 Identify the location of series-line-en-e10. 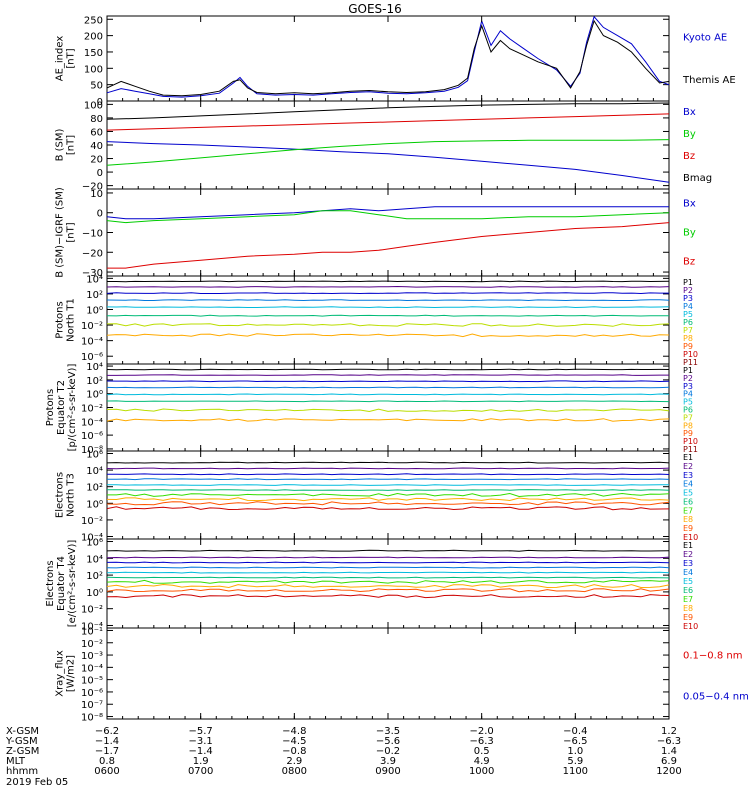
(388, 508).